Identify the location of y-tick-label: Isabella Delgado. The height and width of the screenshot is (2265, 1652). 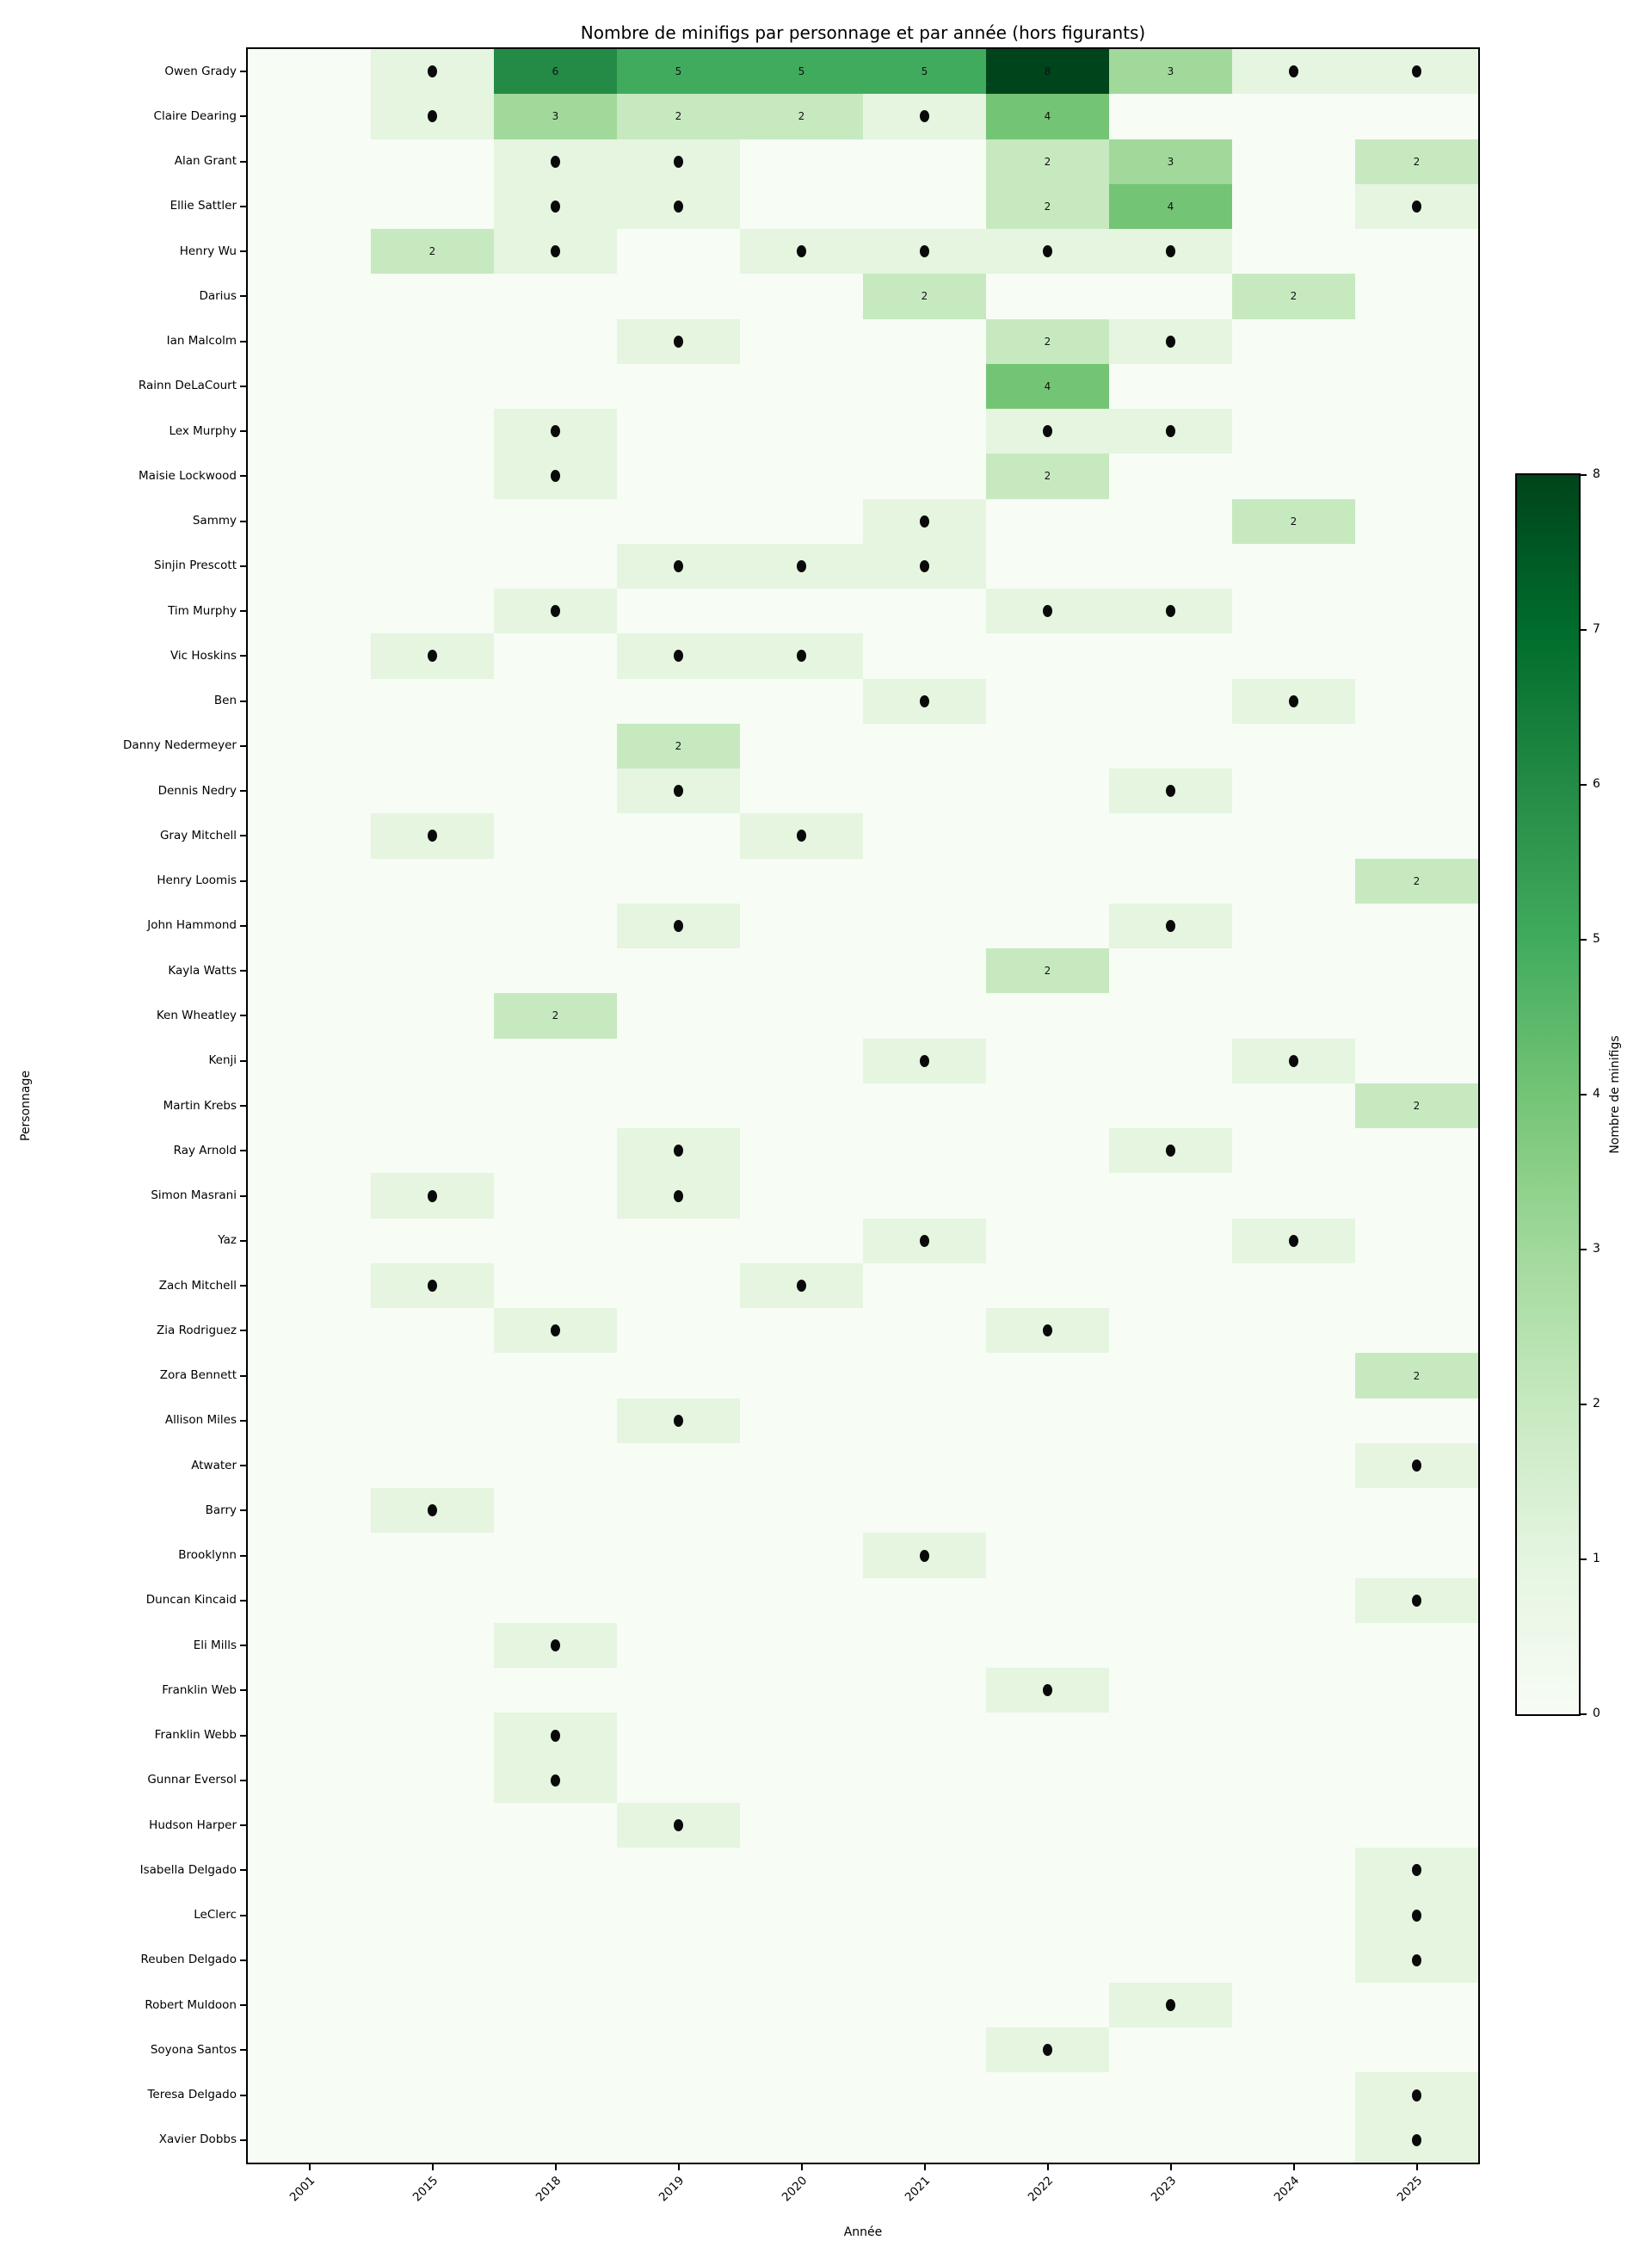
(188, 1870).